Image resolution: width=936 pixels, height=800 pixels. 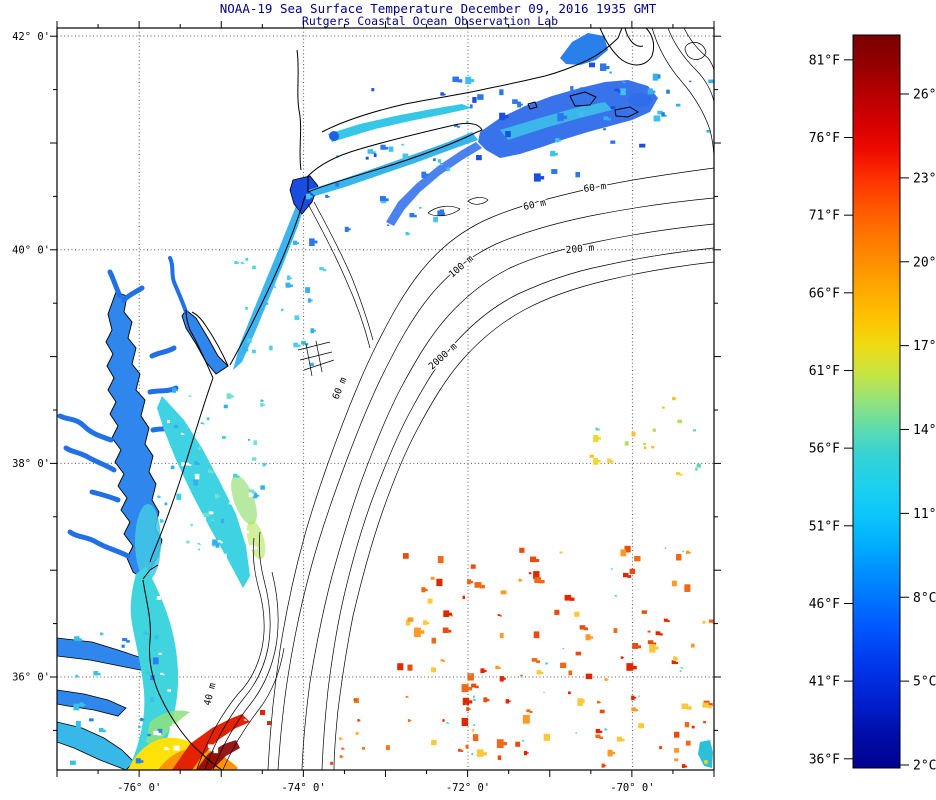 I want to click on colorbar-f-label: 36°F, so click(x=824, y=759).